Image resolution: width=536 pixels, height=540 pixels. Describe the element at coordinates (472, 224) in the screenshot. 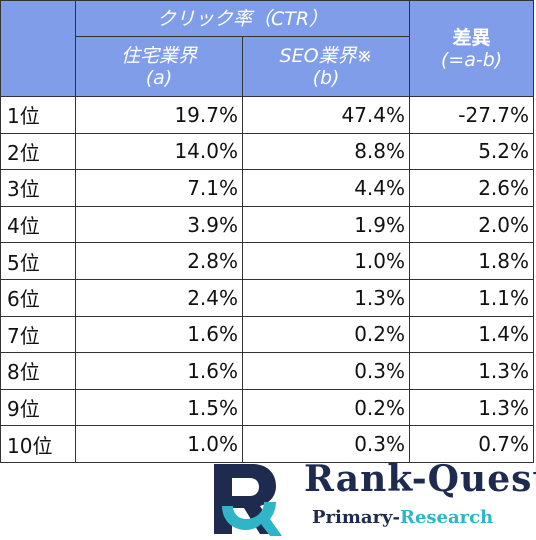

I see `diff-cell: 2.0%` at that location.